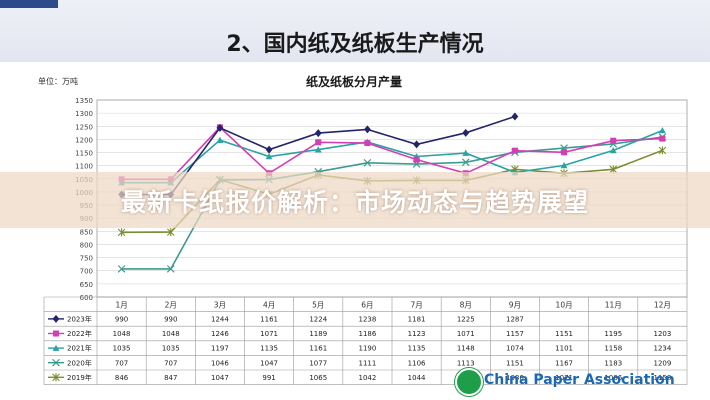  I want to click on table-cell: 1106, so click(417, 363).